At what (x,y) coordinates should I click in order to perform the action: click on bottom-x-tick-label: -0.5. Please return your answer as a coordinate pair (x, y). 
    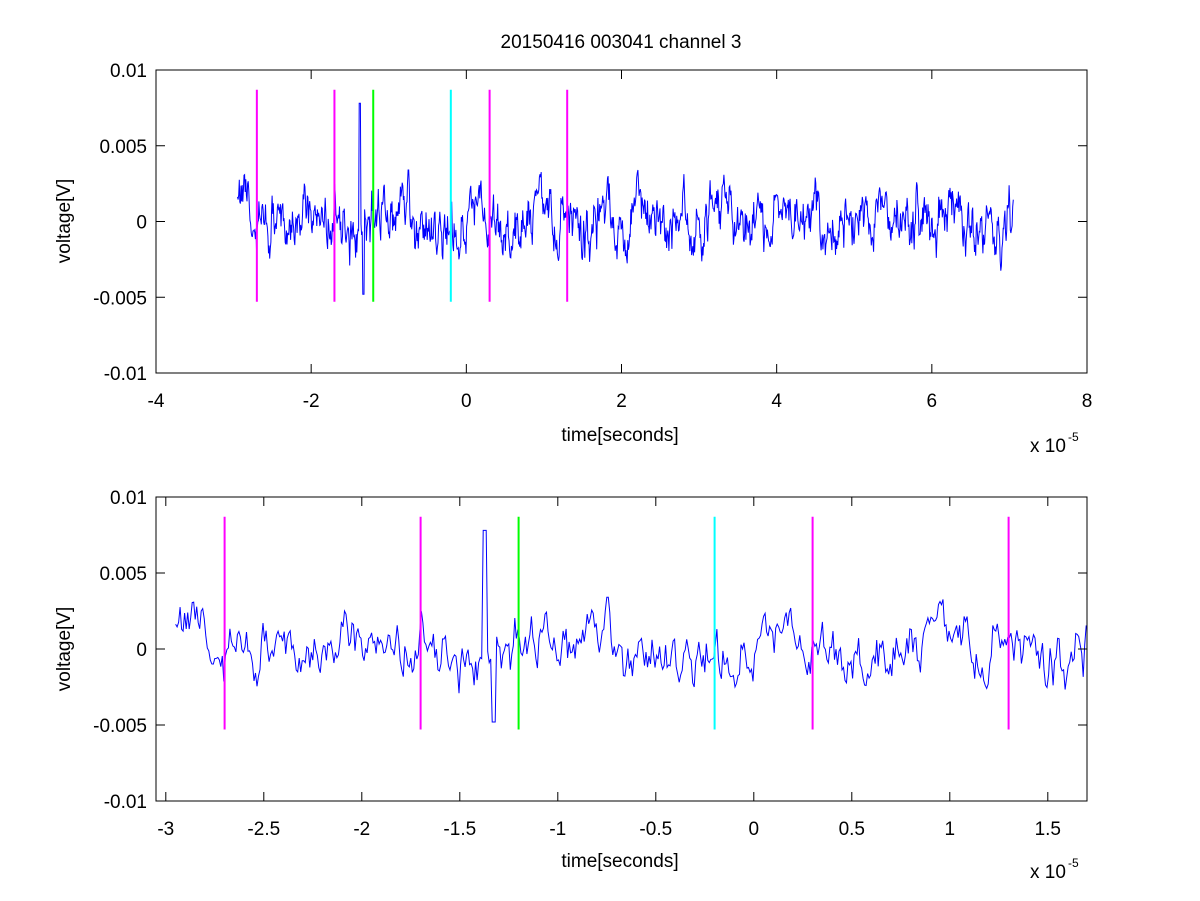
    Looking at the image, I should click on (655, 829).